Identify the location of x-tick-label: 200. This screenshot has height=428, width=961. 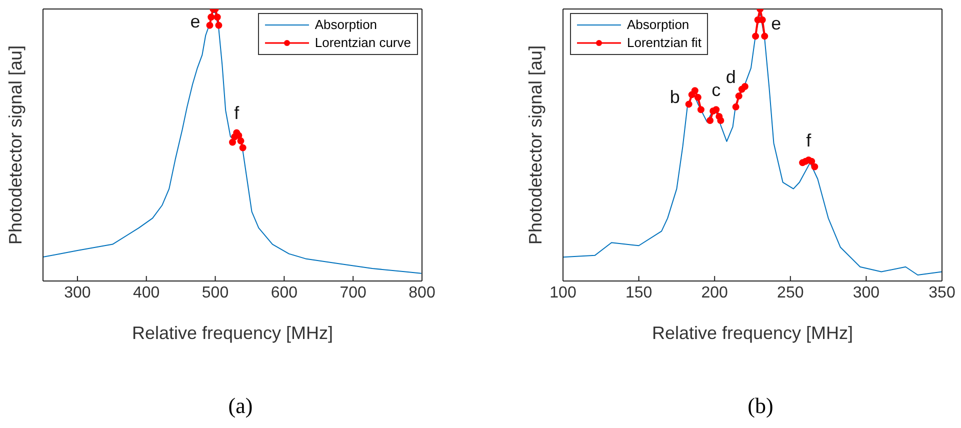
(714, 293).